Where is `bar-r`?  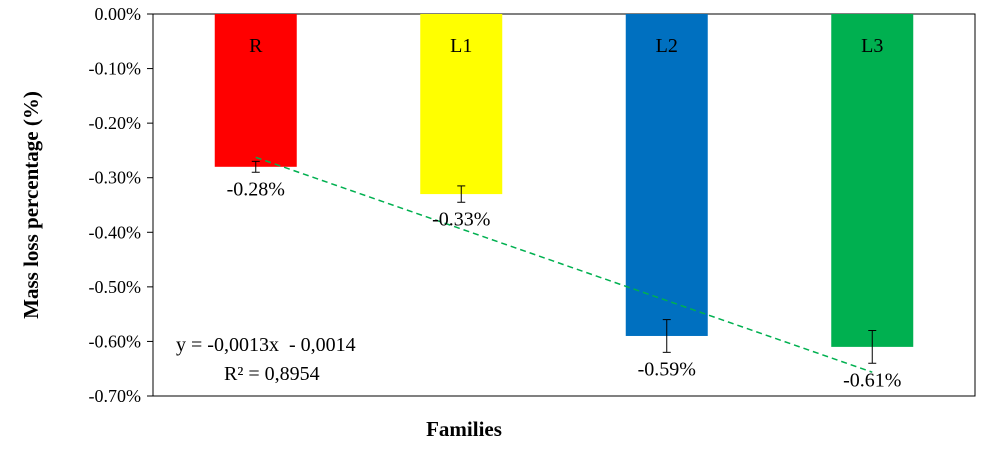
bar-r is located at coordinates (255, 90).